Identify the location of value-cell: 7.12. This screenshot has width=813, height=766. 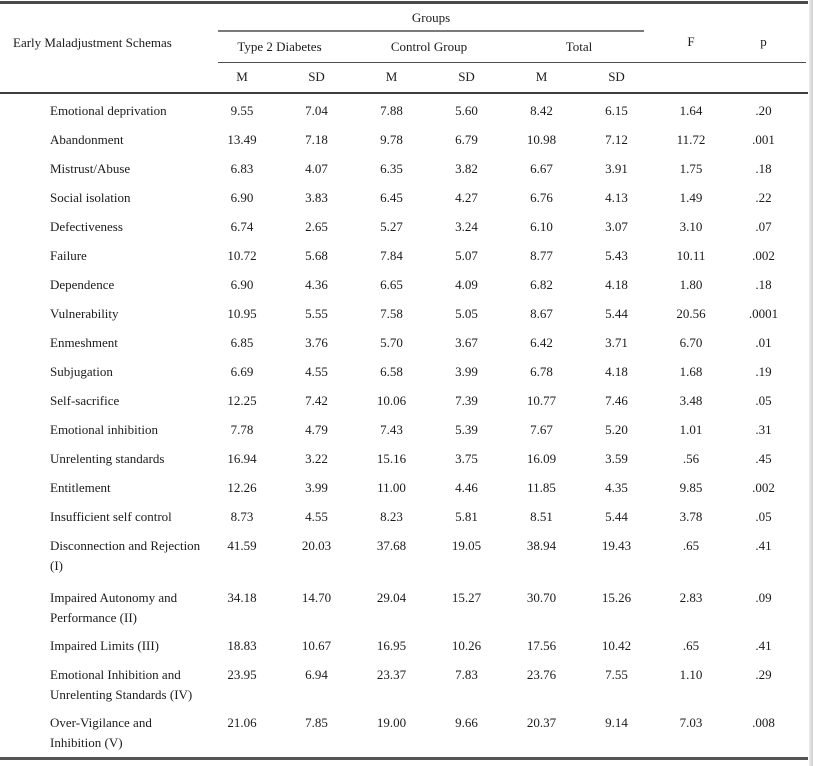
(616, 139).